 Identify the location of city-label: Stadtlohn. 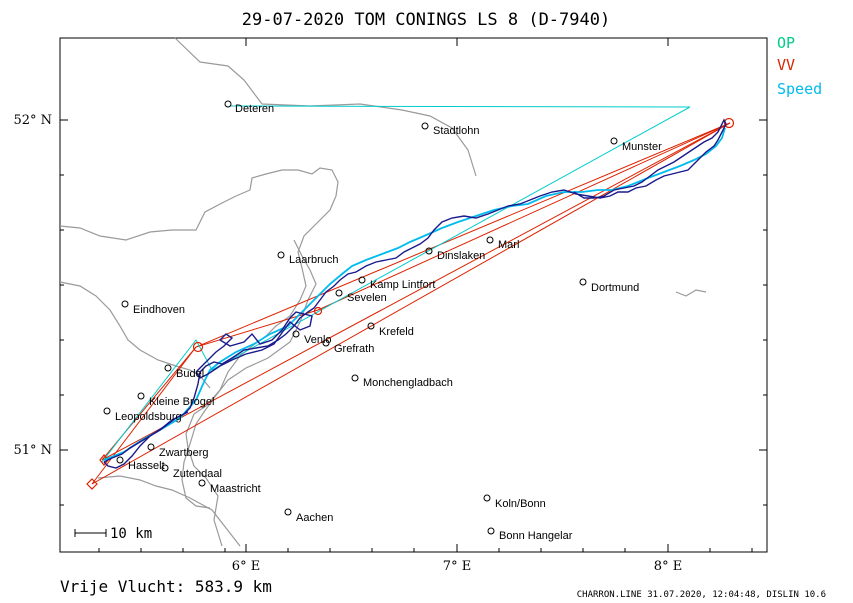
(456, 131).